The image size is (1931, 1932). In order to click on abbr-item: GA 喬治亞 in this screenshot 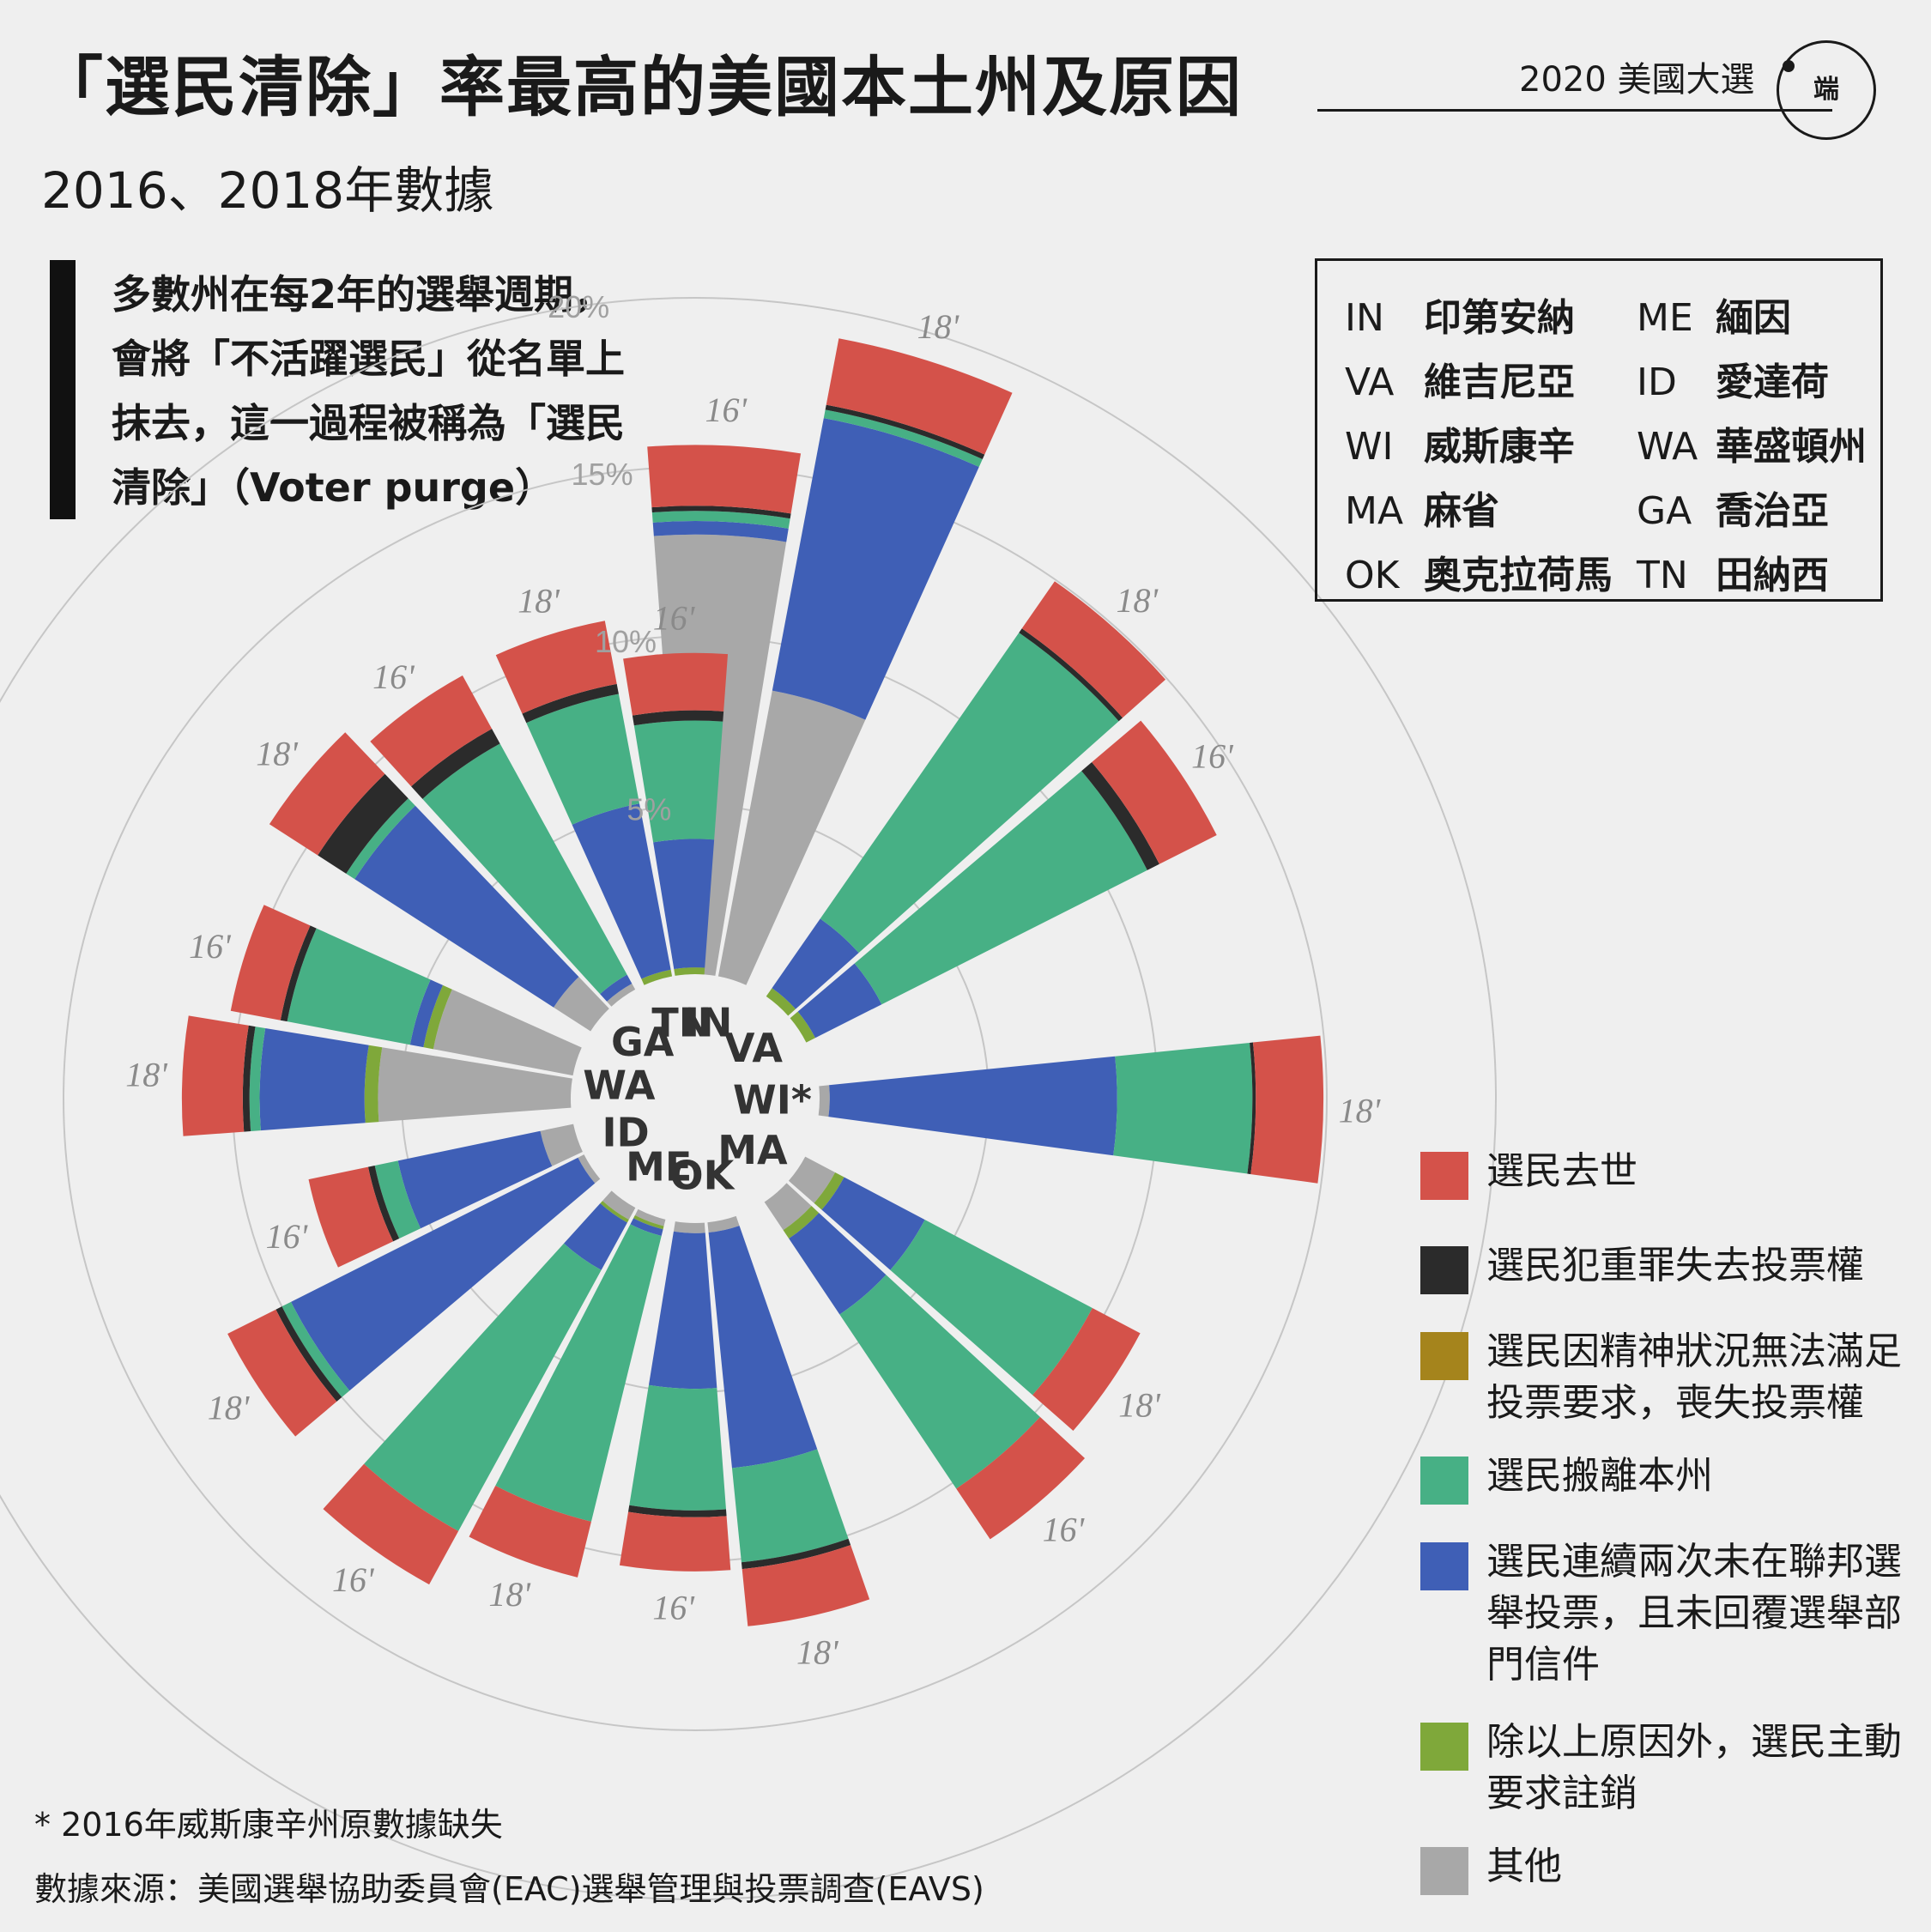, I will do `click(1733, 511)`.